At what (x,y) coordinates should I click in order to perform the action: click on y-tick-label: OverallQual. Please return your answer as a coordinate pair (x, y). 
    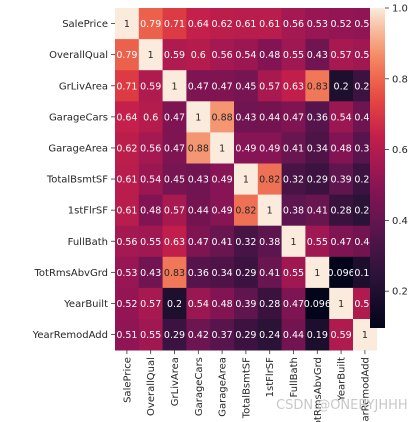
    Looking at the image, I should click on (78, 55).